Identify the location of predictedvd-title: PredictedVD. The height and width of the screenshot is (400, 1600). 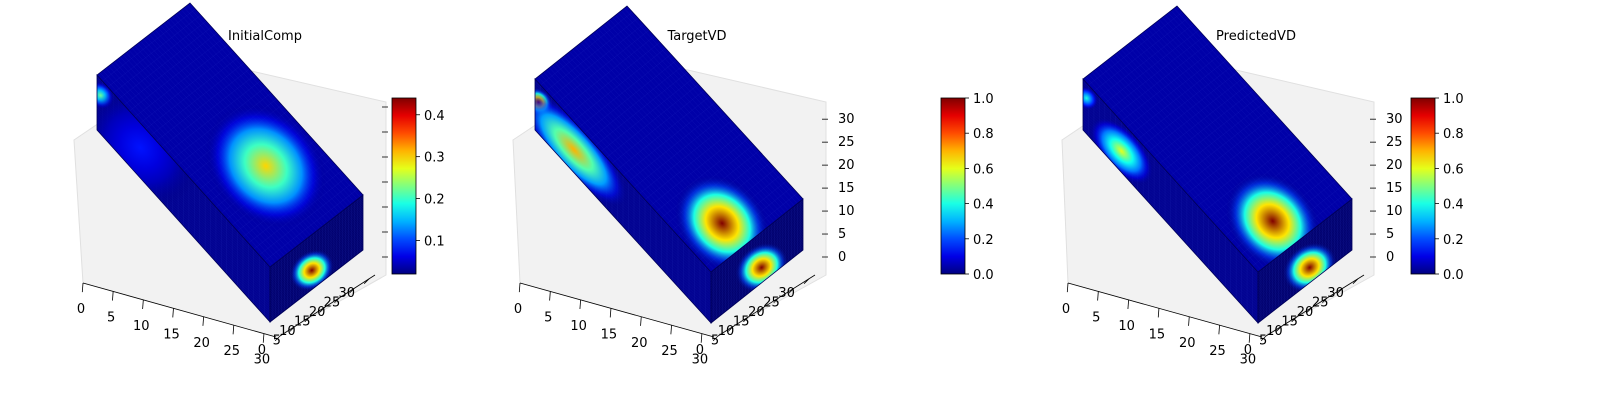
(1256, 36).